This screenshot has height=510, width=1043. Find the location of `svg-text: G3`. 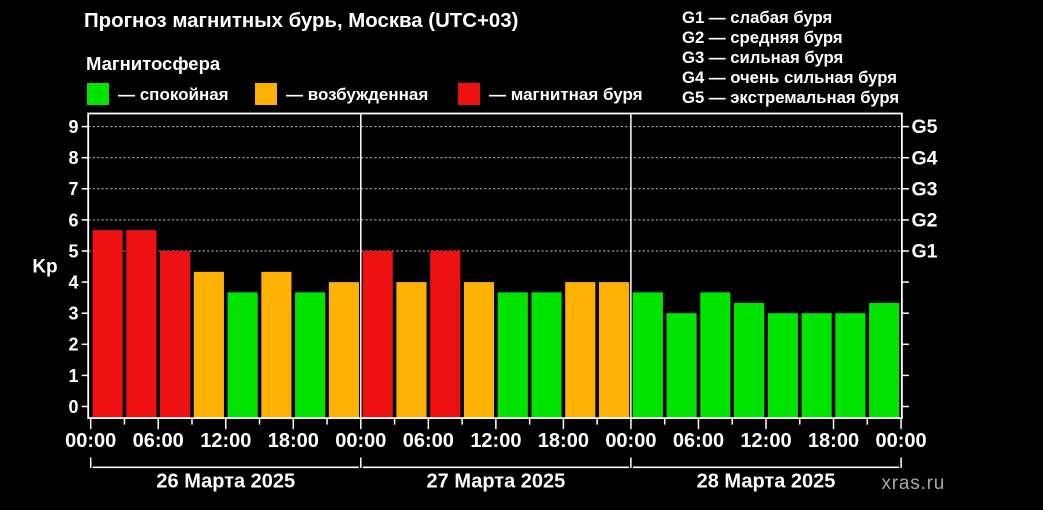

svg-text: G3 is located at coordinates (925, 189).